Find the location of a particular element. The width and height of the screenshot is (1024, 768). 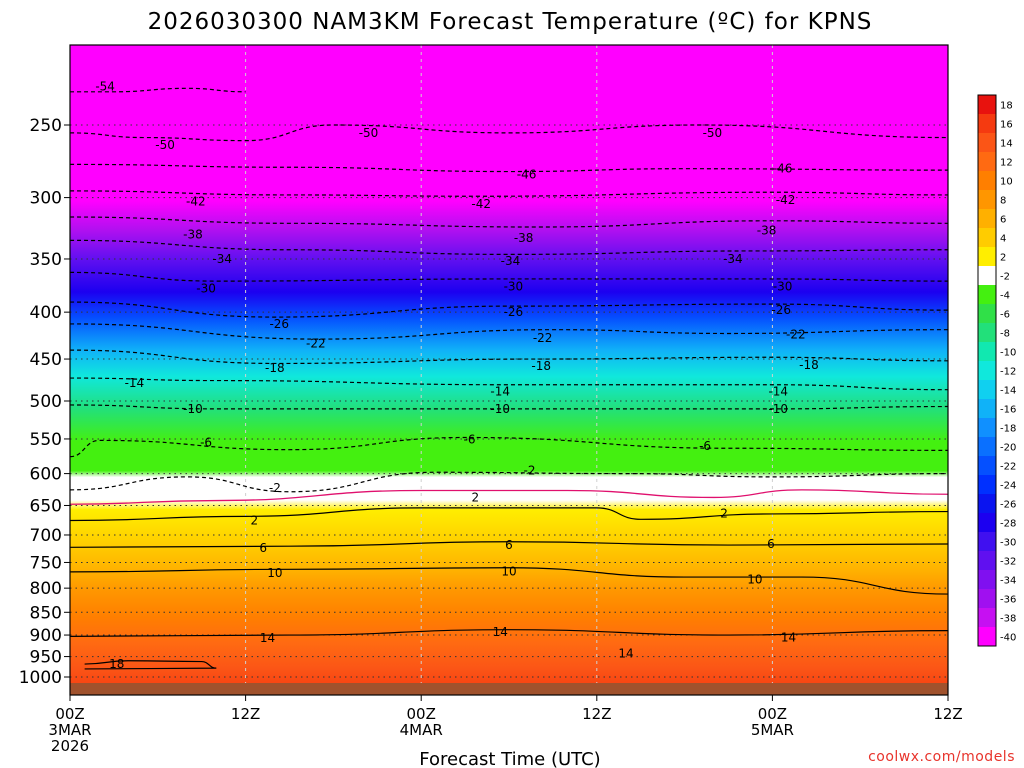

y-tick-label: 500 is located at coordinates (46, 402).